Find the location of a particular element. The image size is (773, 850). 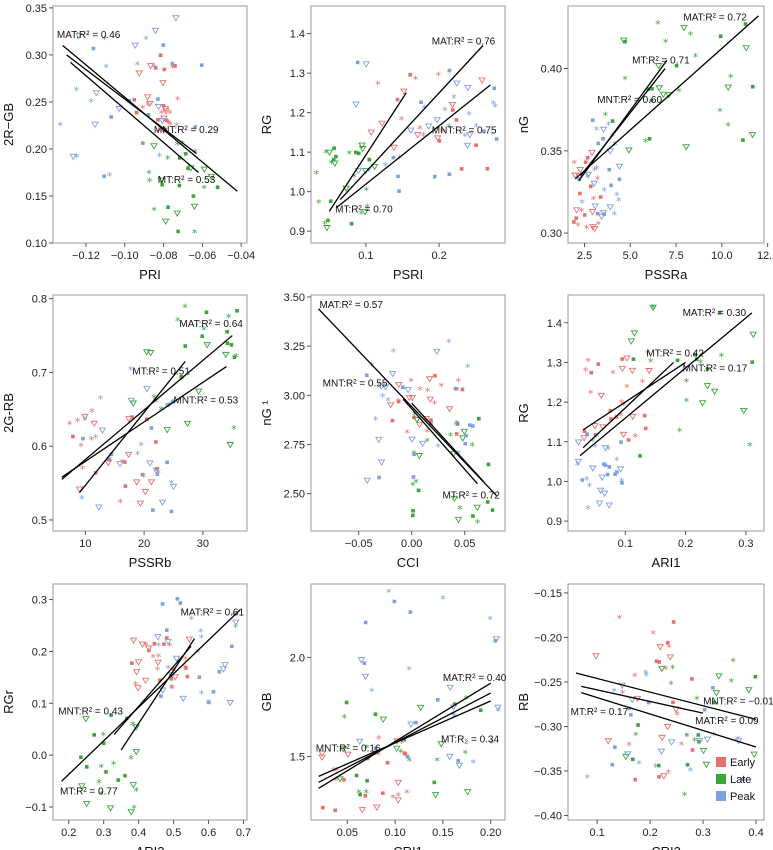

regression-line is located at coordinates (144, 421).